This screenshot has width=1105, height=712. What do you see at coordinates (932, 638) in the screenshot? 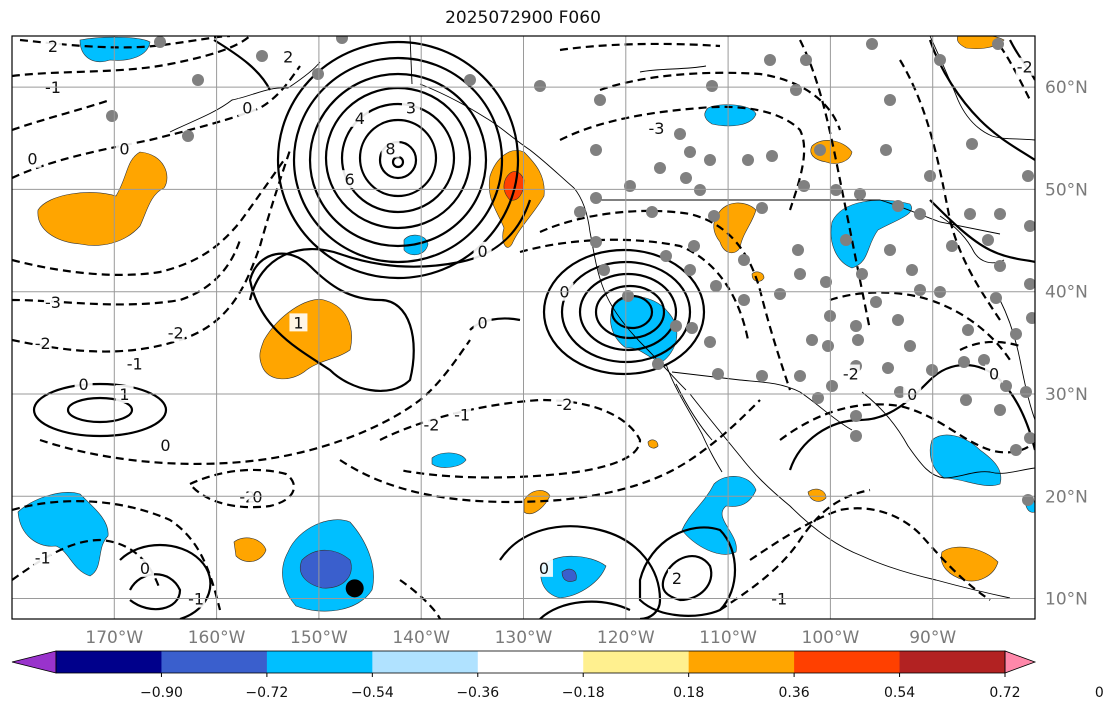
I see `lon-label: 90°W` at bounding box center [932, 638].